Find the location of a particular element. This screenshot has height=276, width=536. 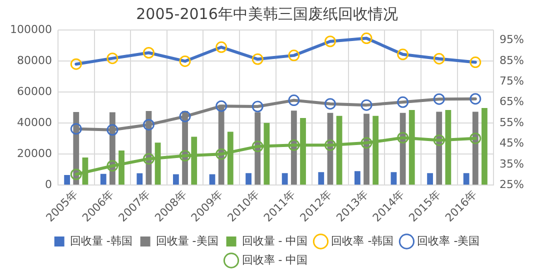

y2-tick-label: 95% is located at coordinates (512, 39).